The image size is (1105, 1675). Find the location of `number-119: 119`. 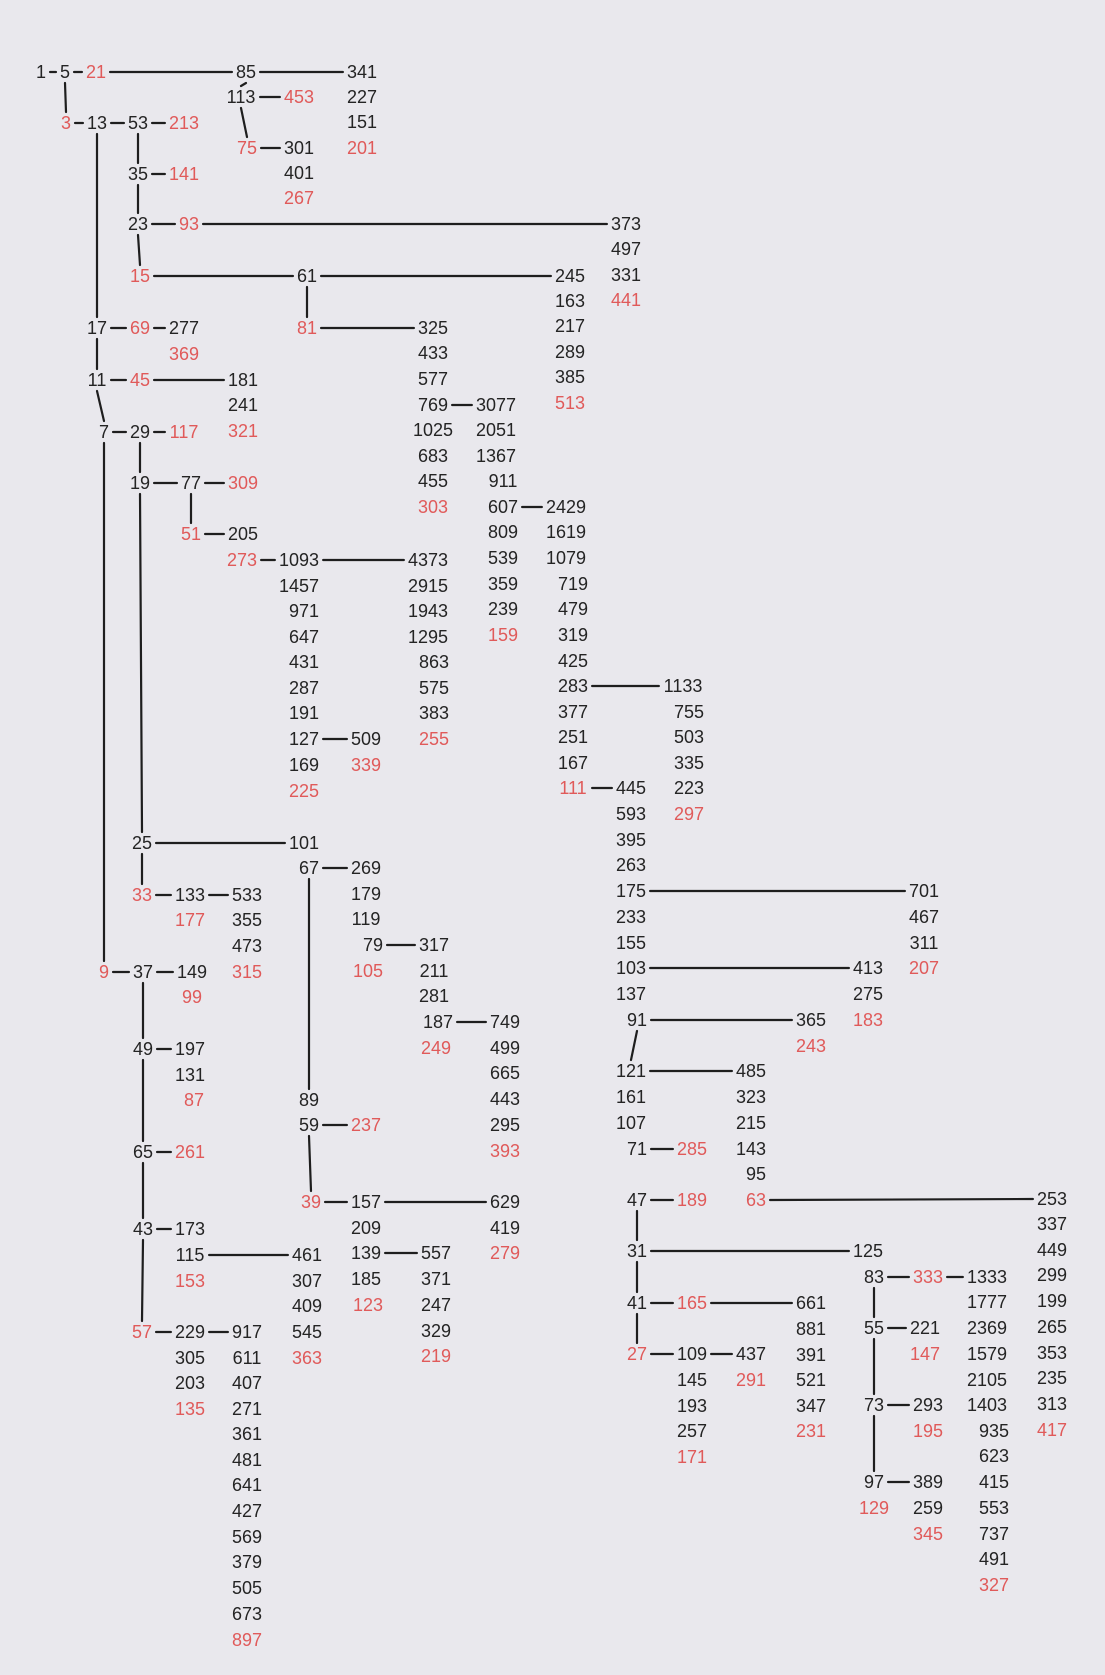

number-119: 119 is located at coordinates (366, 919).